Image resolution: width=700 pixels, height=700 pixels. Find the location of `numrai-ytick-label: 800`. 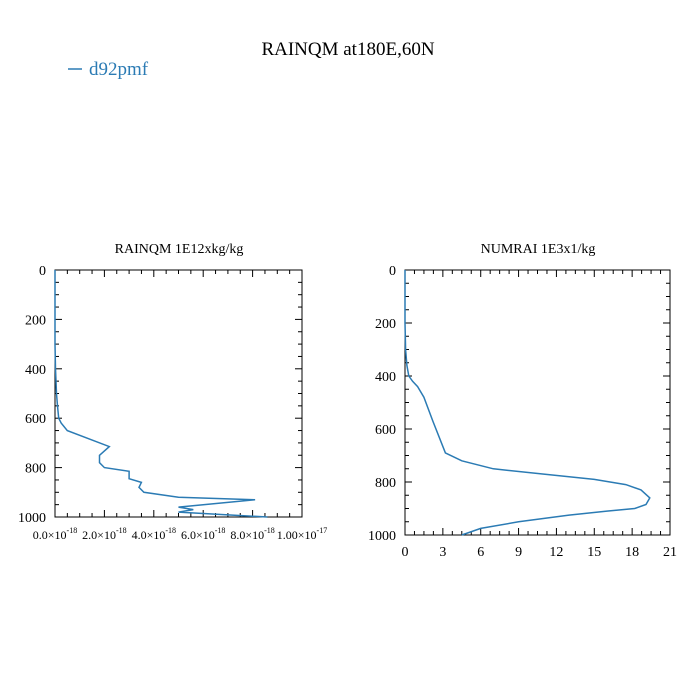

numrai-ytick-label: 800 is located at coordinates (385, 483).